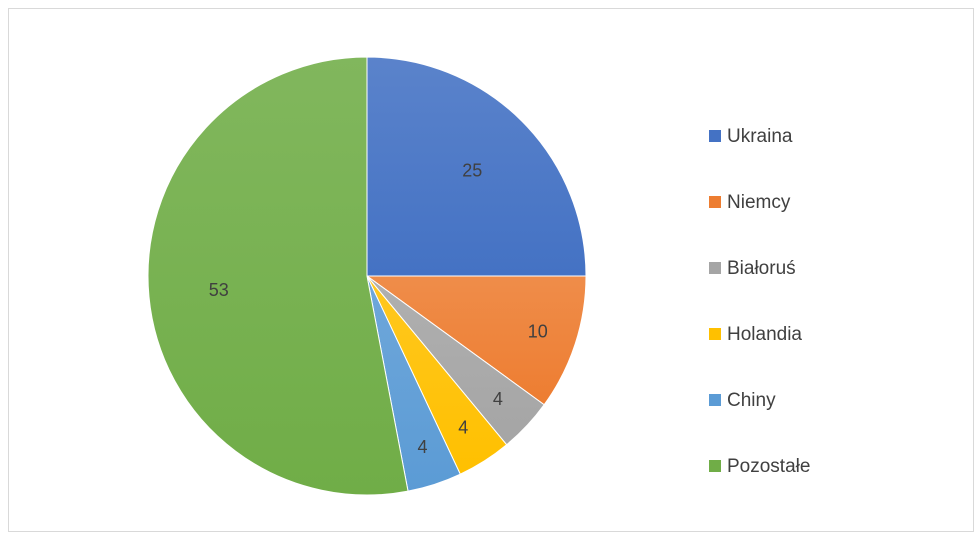  I want to click on legend-item-ukraina: Ukraina, so click(809, 136).